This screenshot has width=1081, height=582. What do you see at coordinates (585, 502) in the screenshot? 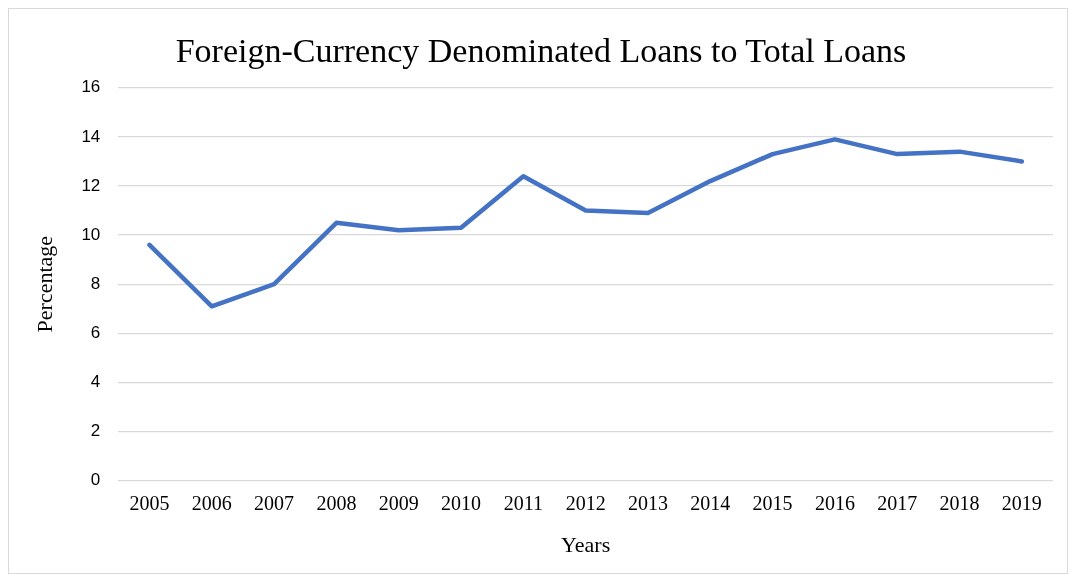
I see `x-tick-label: 2012` at bounding box center [585, 502].